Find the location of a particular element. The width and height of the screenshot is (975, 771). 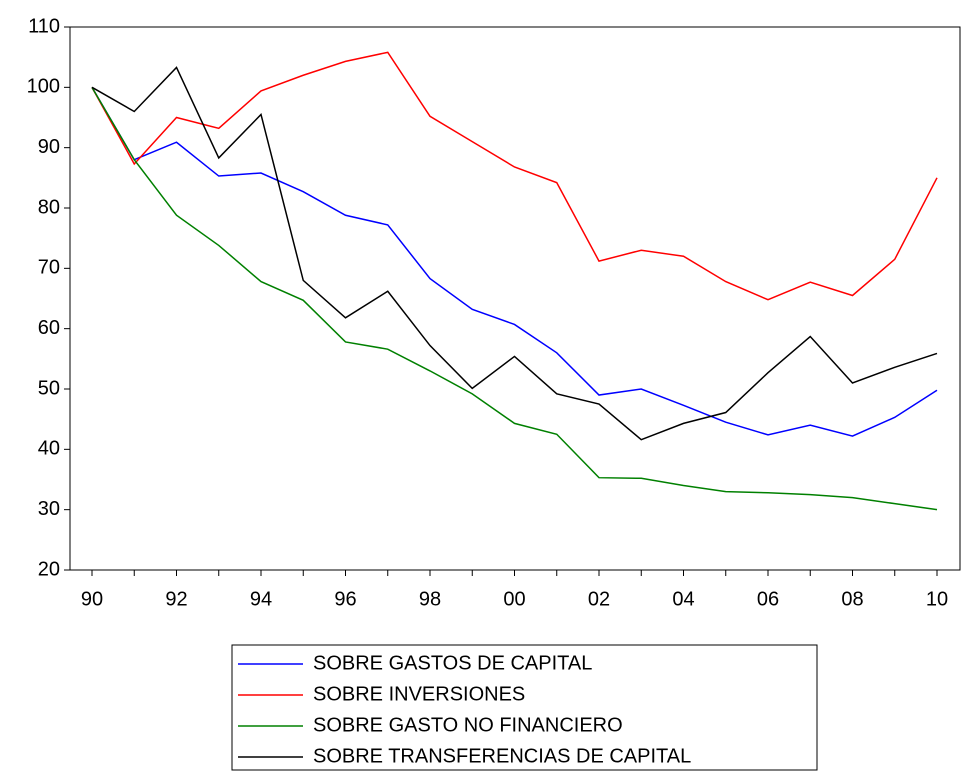

y-tick-label: 100 is located at coordinates (43, 87).